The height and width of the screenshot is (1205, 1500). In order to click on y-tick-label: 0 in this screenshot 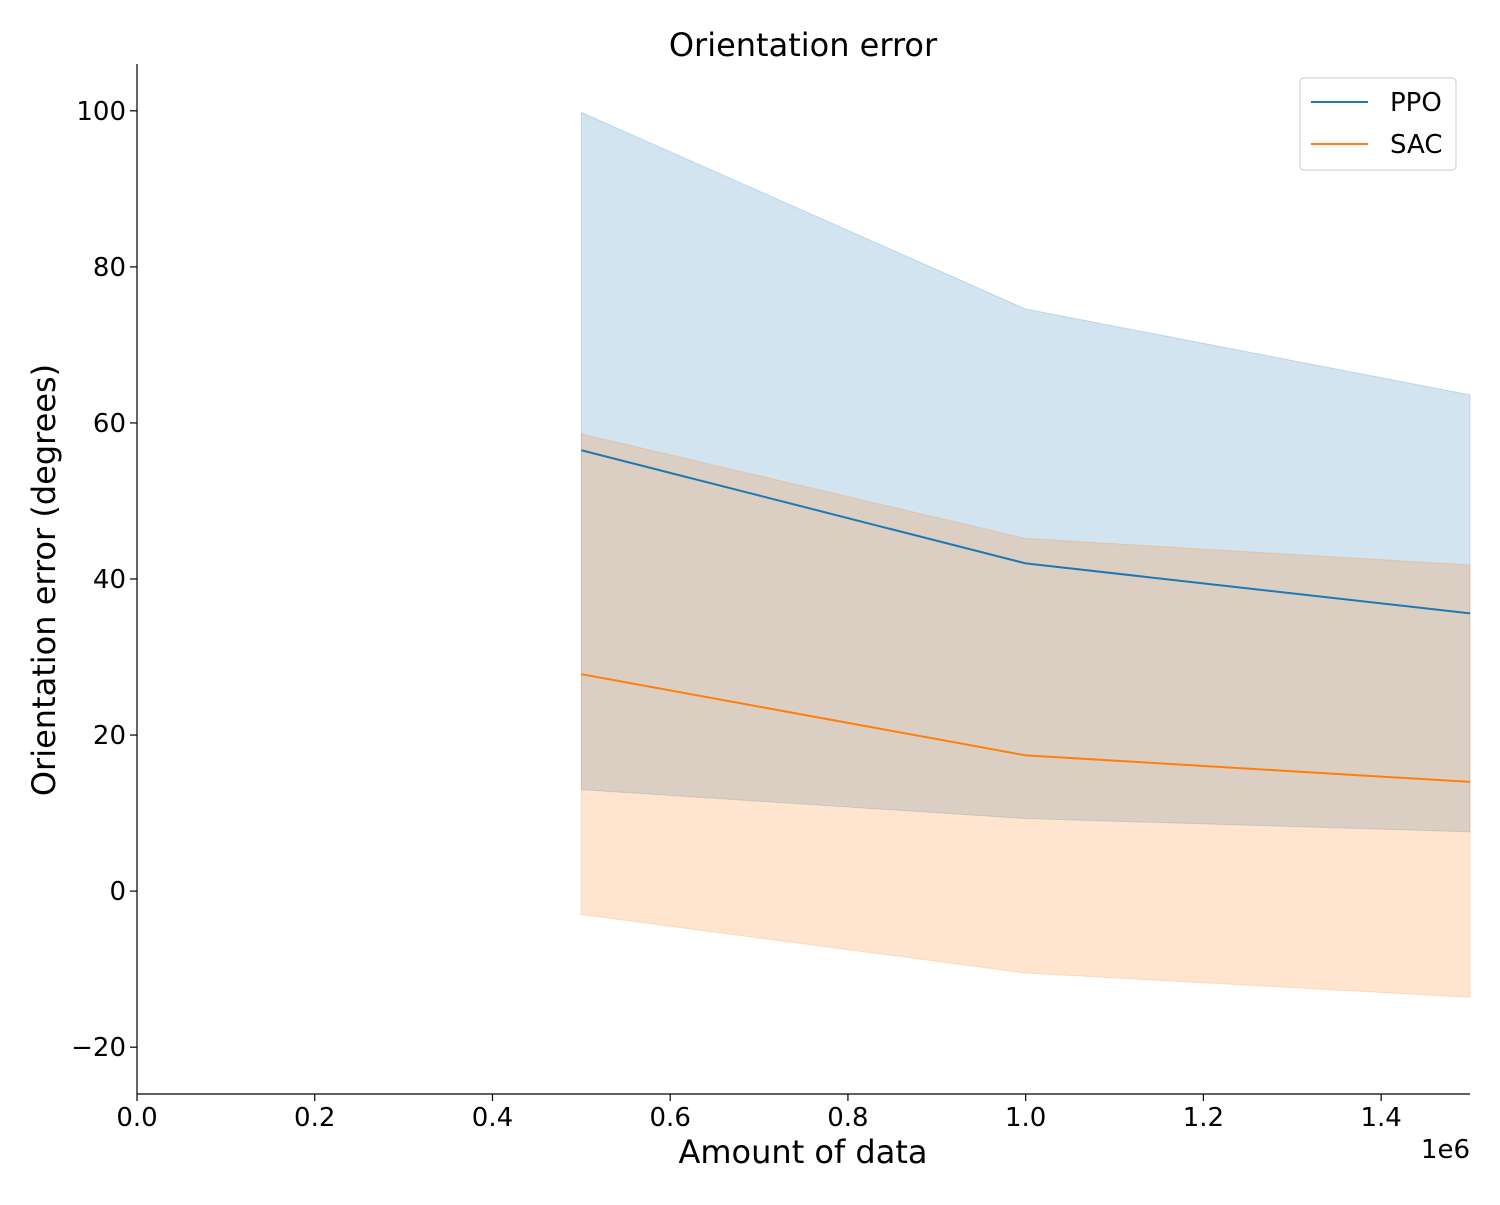, I will do `click(117, 892)`.